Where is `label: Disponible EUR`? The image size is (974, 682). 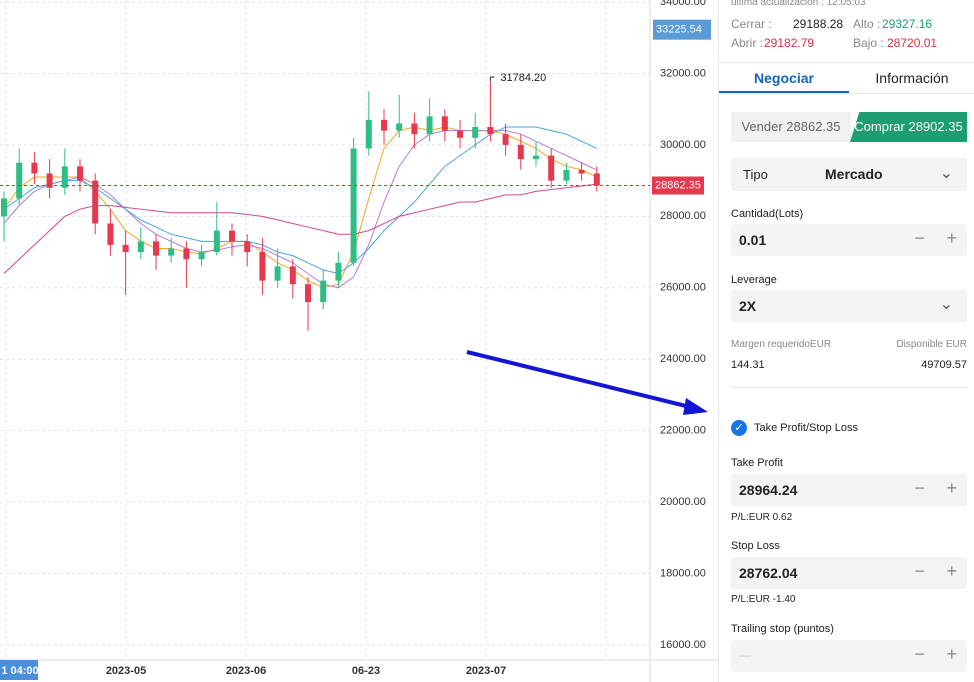
label: Disponible EUR is located at coordinates (931, 344).